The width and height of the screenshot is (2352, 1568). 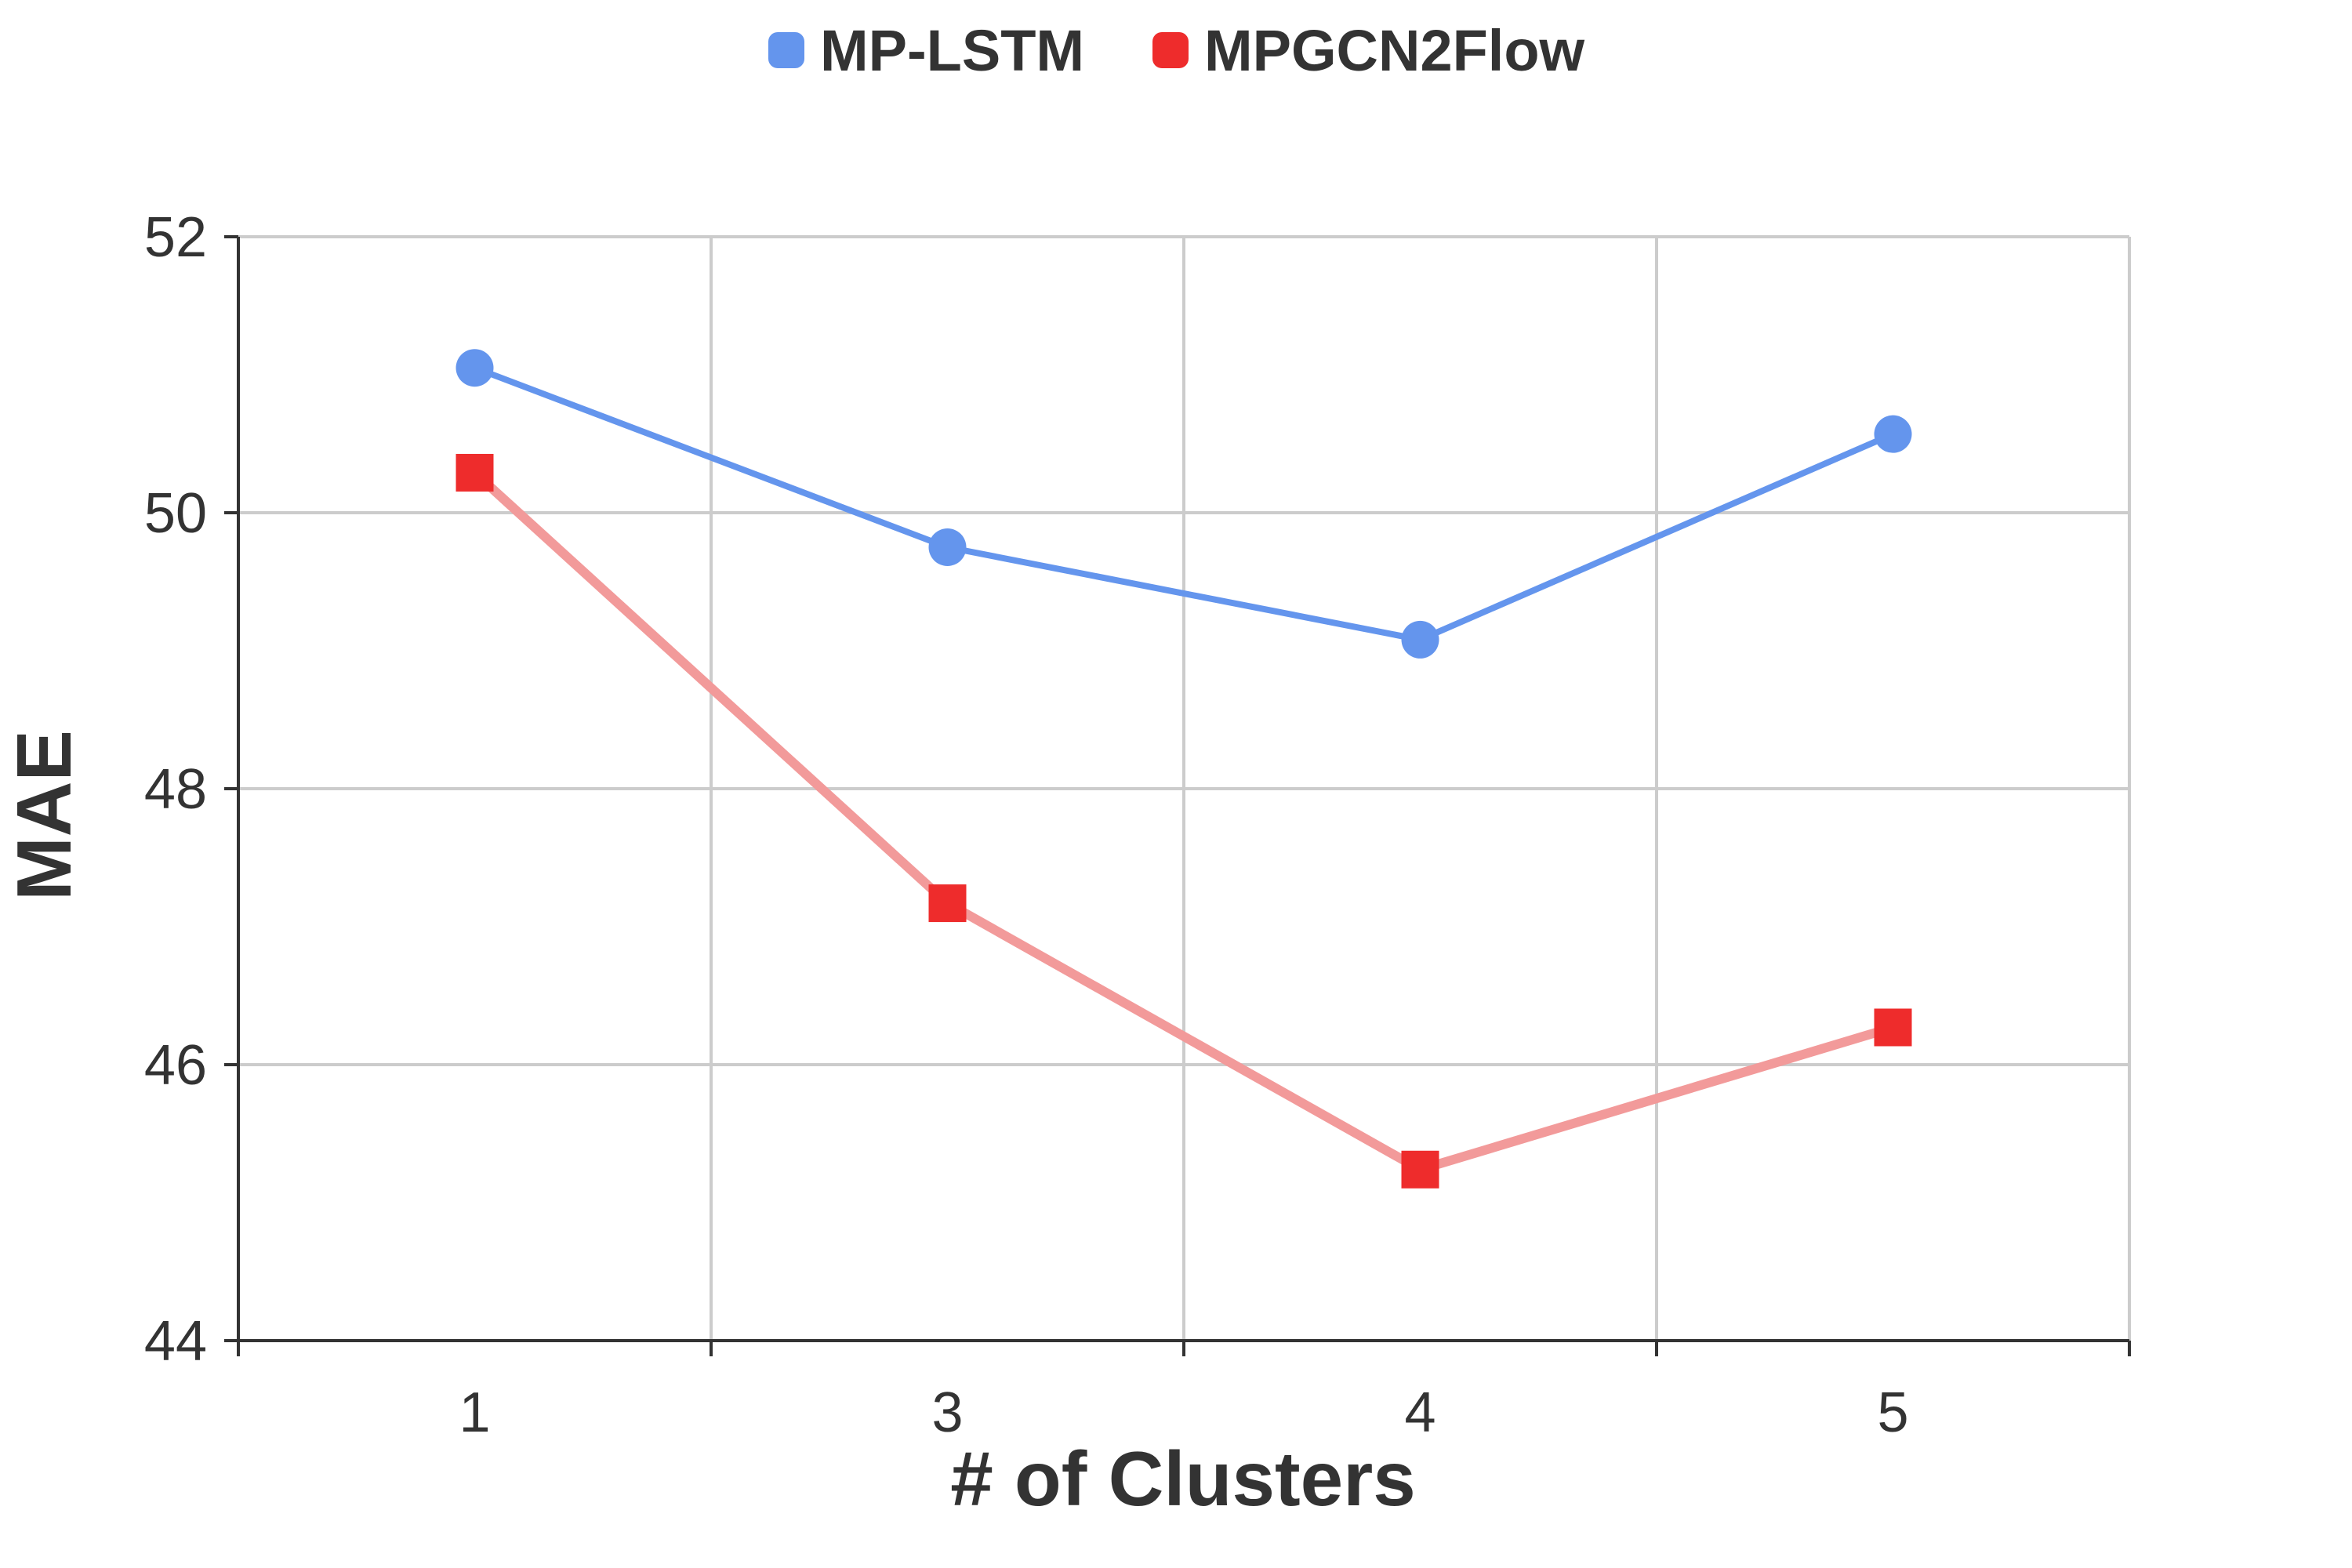 I want to click on y-tick-label: 46, so click(x=175, y=1065).